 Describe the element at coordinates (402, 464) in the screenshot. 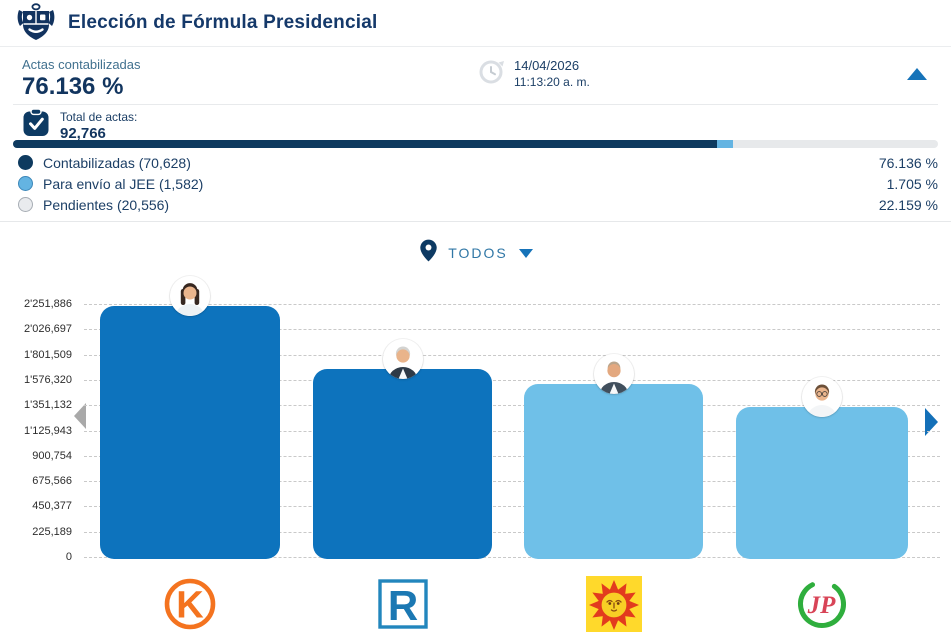

I see `bar-renovacion-popular` at that location.